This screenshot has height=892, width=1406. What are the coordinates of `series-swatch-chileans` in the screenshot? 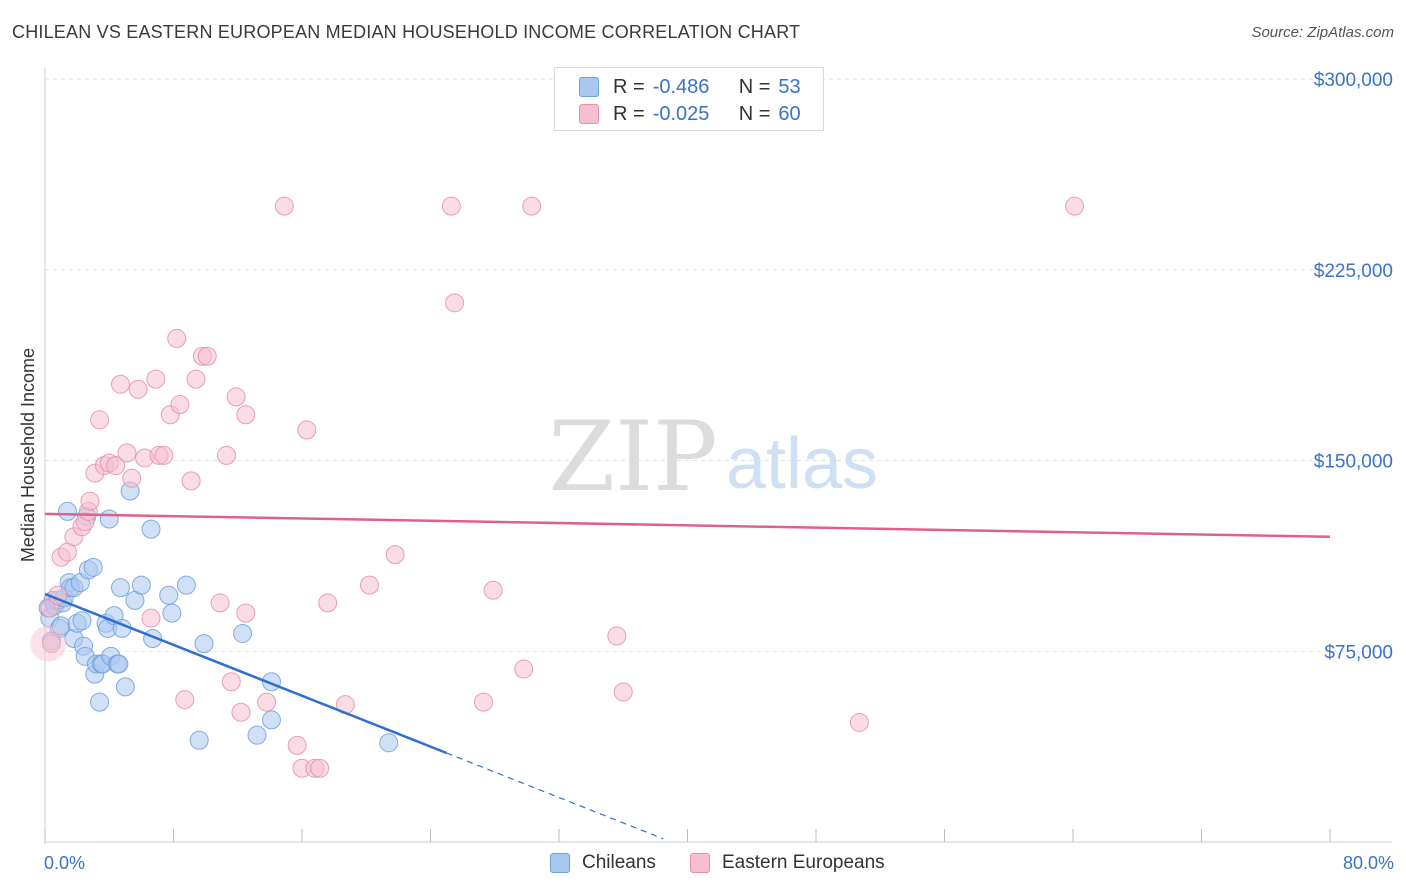 It's located at (560, 863).